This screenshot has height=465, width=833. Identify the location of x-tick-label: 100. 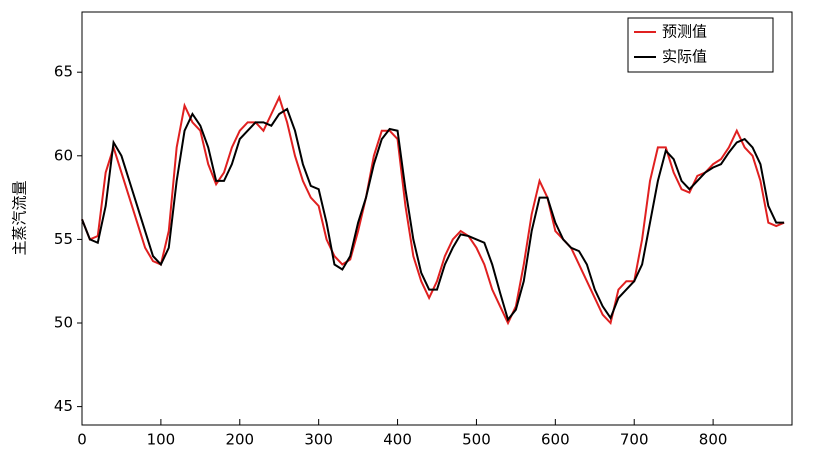
(161, 440).